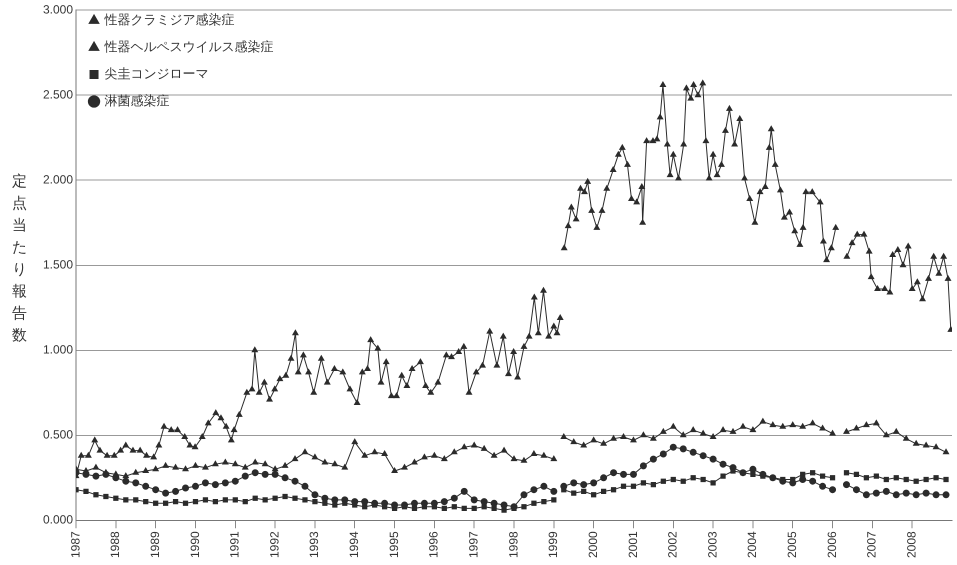  I want to click on y-tick-label: 1.500, so click(58, 265).